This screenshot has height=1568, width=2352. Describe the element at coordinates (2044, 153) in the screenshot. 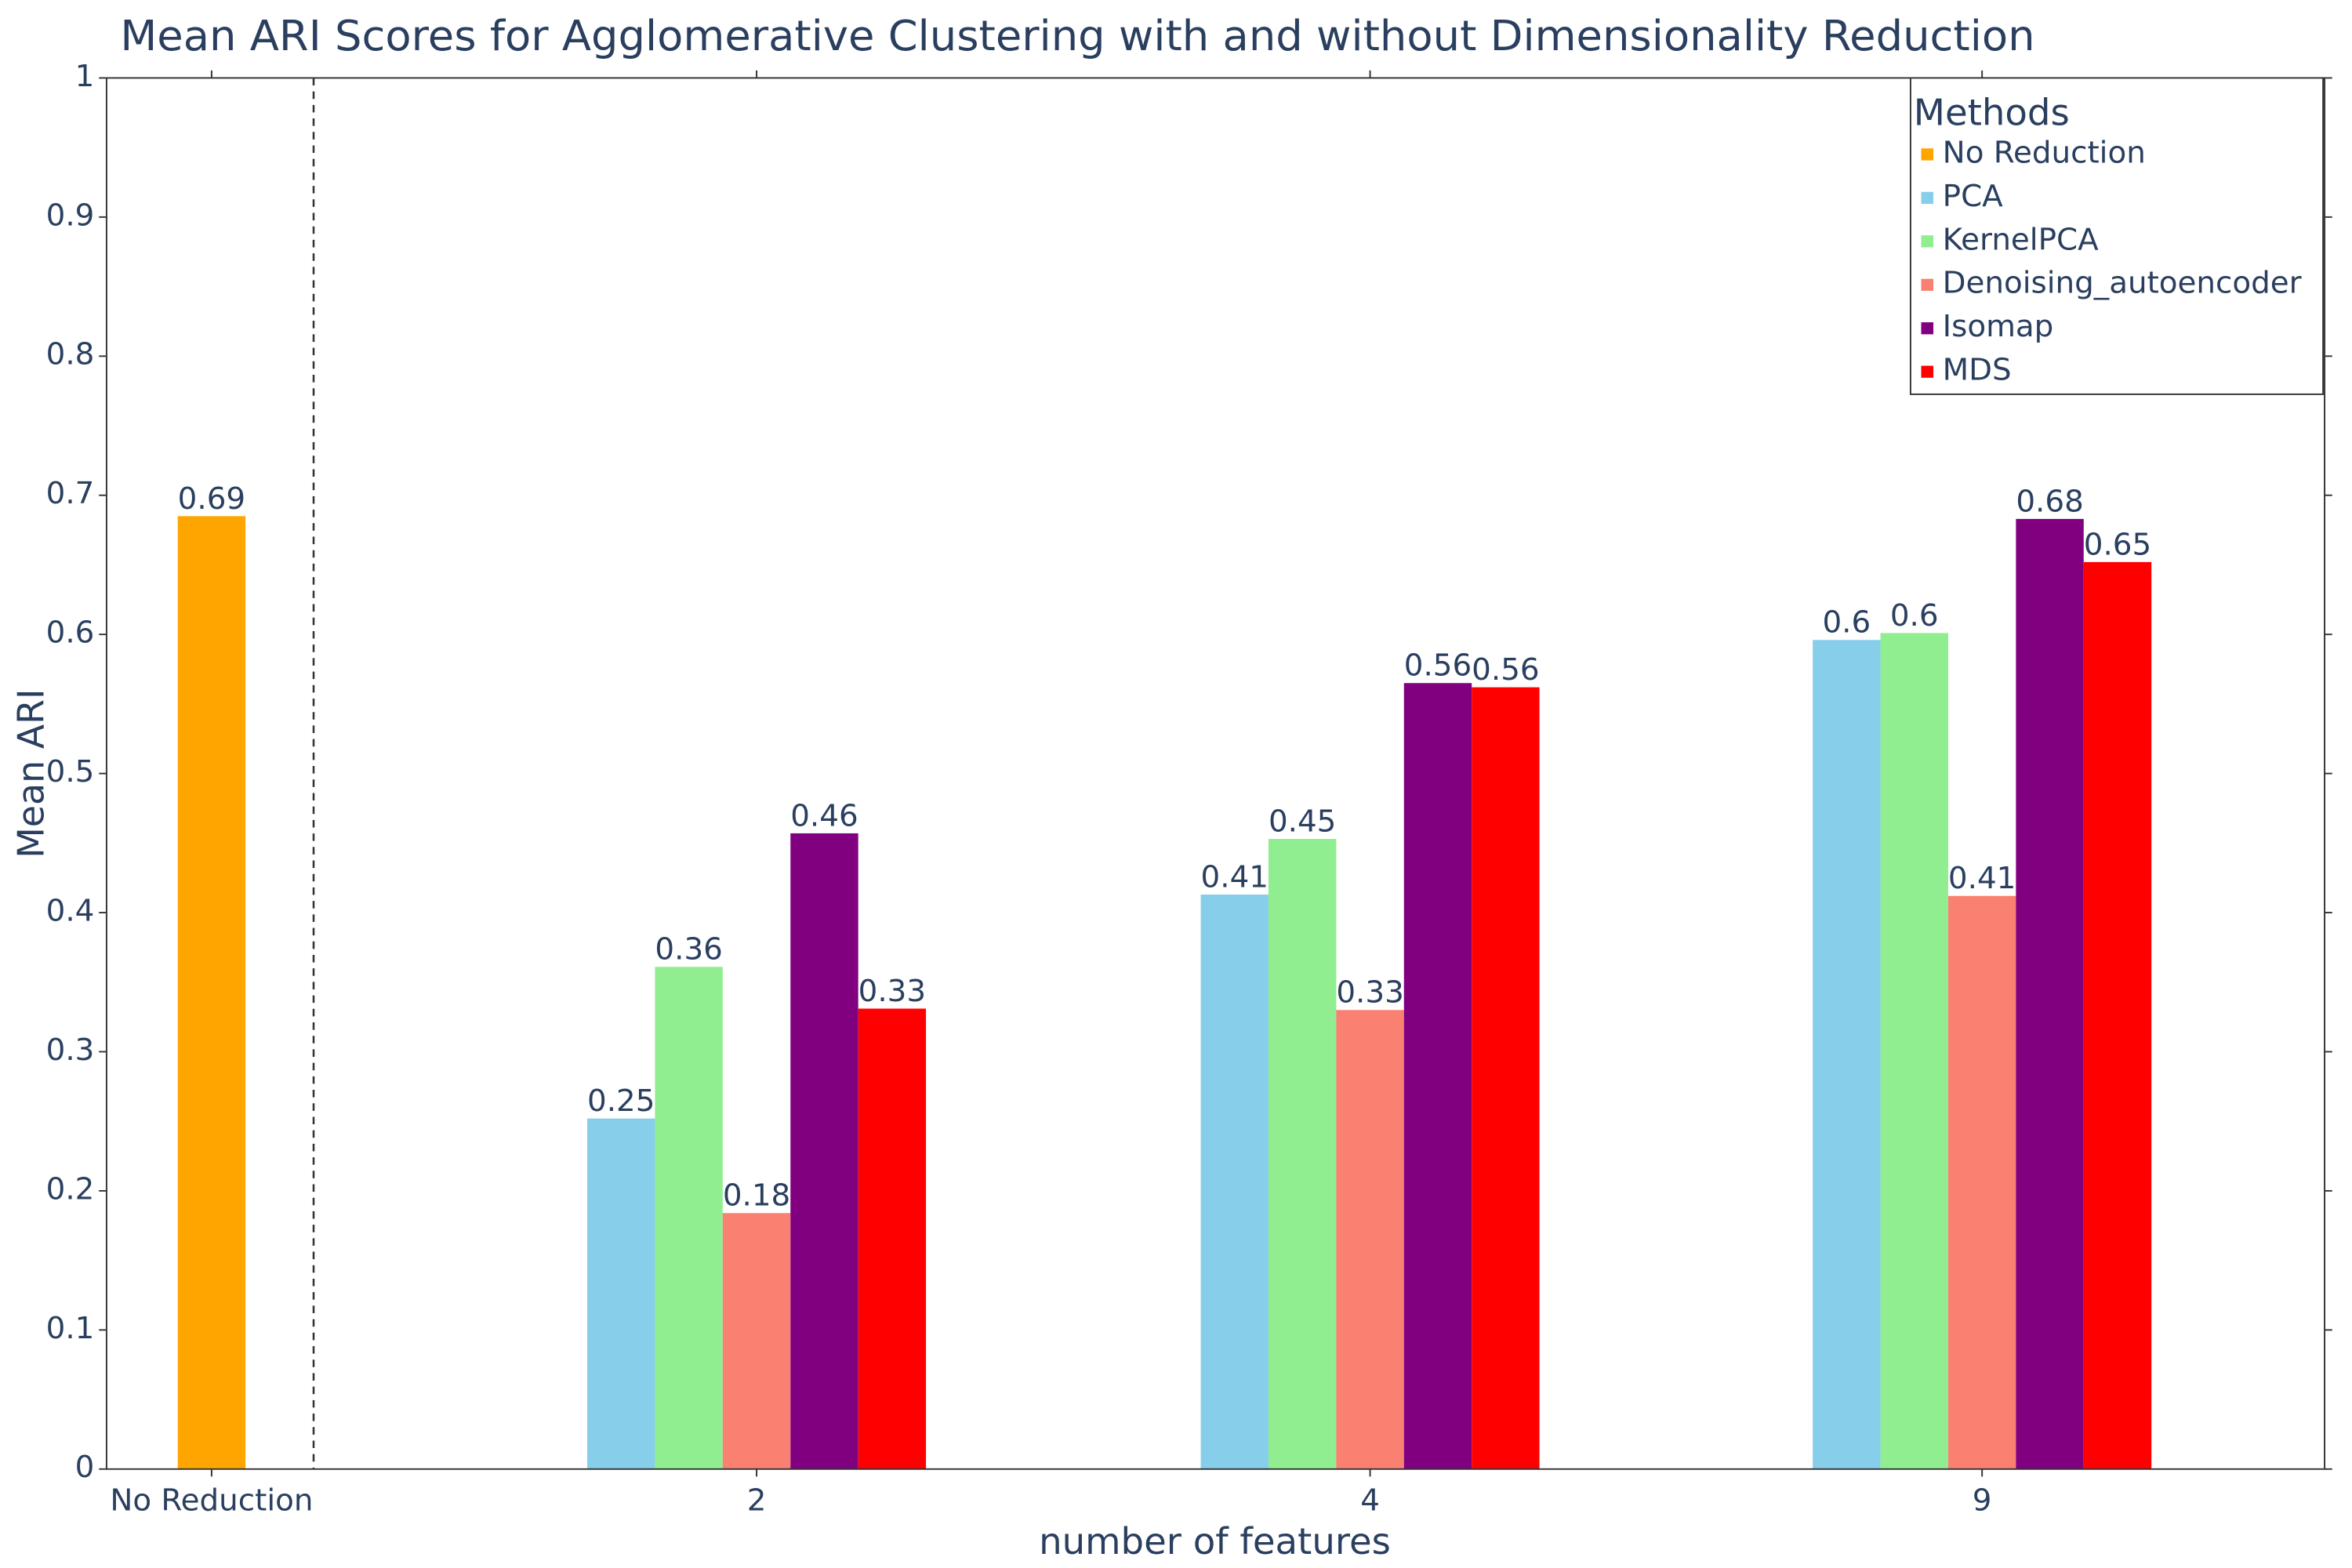

I see `legend-label: No Reduction` at that location.